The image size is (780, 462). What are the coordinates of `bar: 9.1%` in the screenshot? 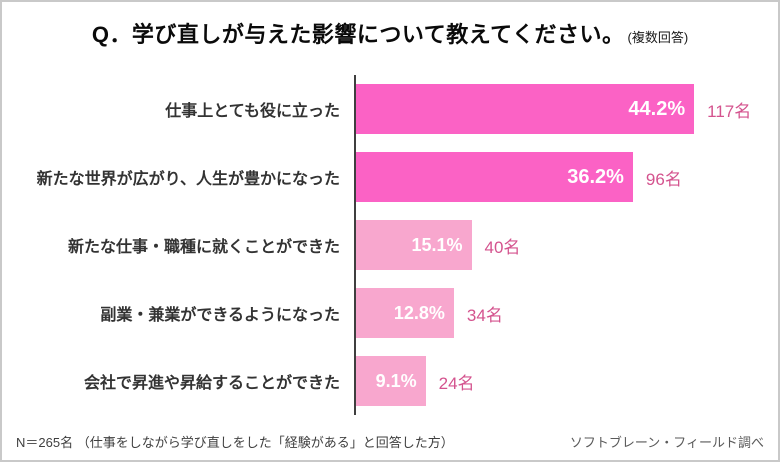 It's located at (391, 381).